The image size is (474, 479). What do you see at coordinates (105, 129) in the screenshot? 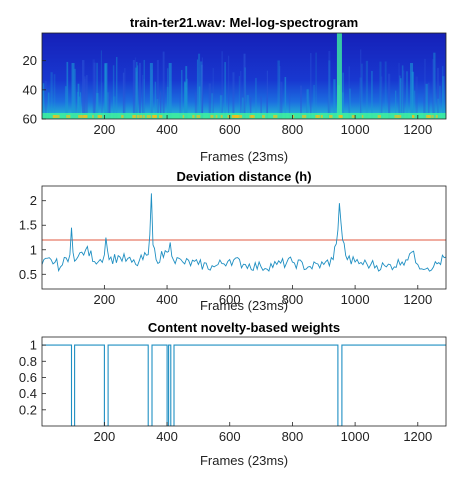
I see `x-tick-label: 200` at bounding box center [105, 129].